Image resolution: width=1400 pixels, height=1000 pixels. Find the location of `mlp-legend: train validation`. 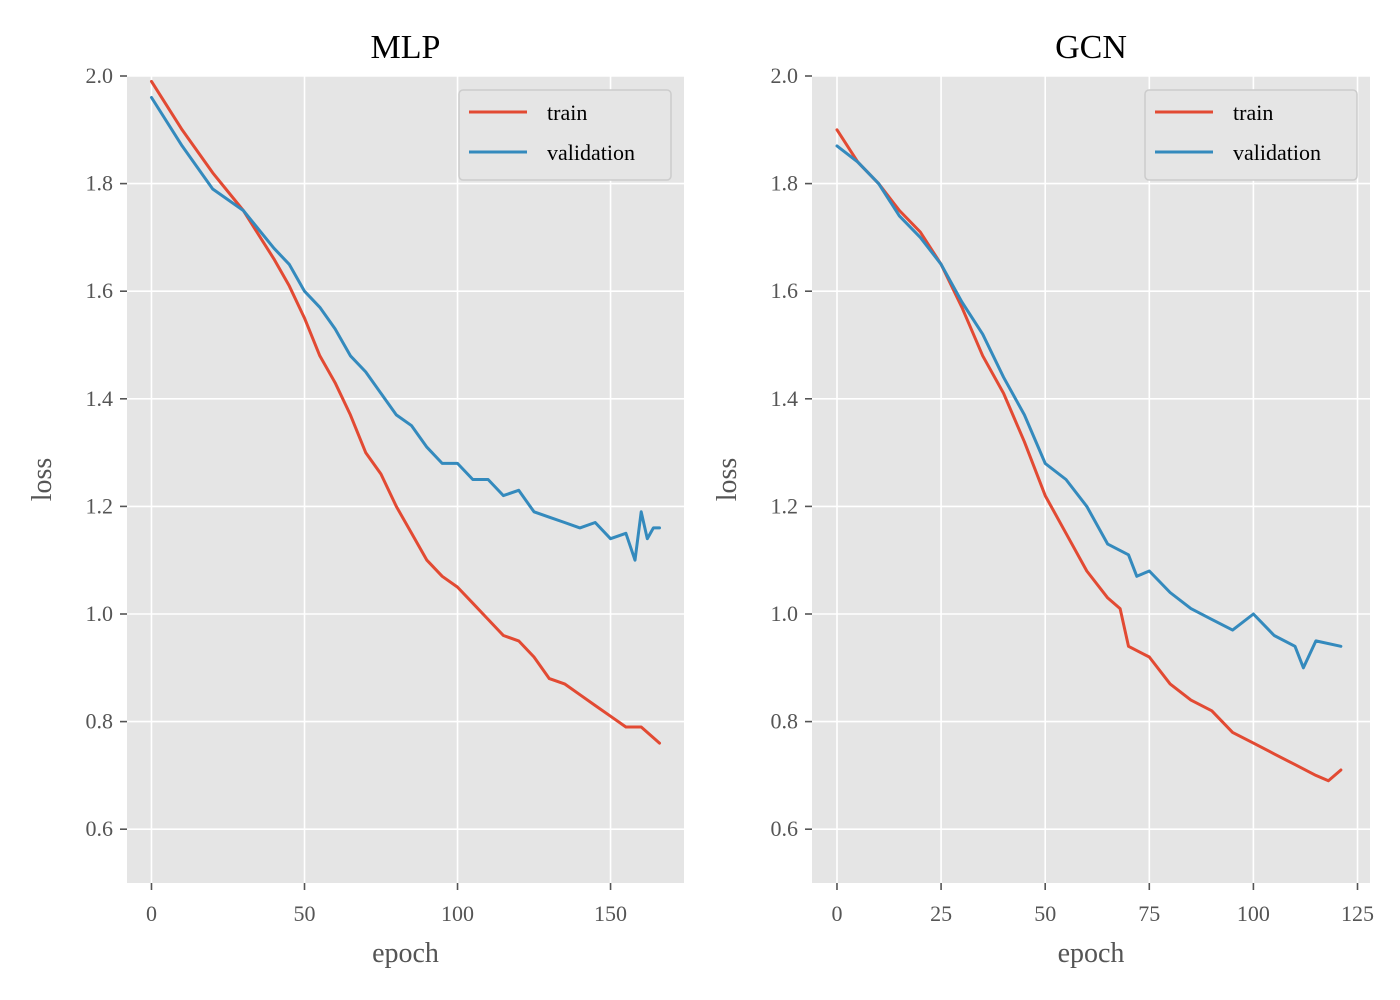

mlp-legend: train validation is located at coordinates (565, 135).